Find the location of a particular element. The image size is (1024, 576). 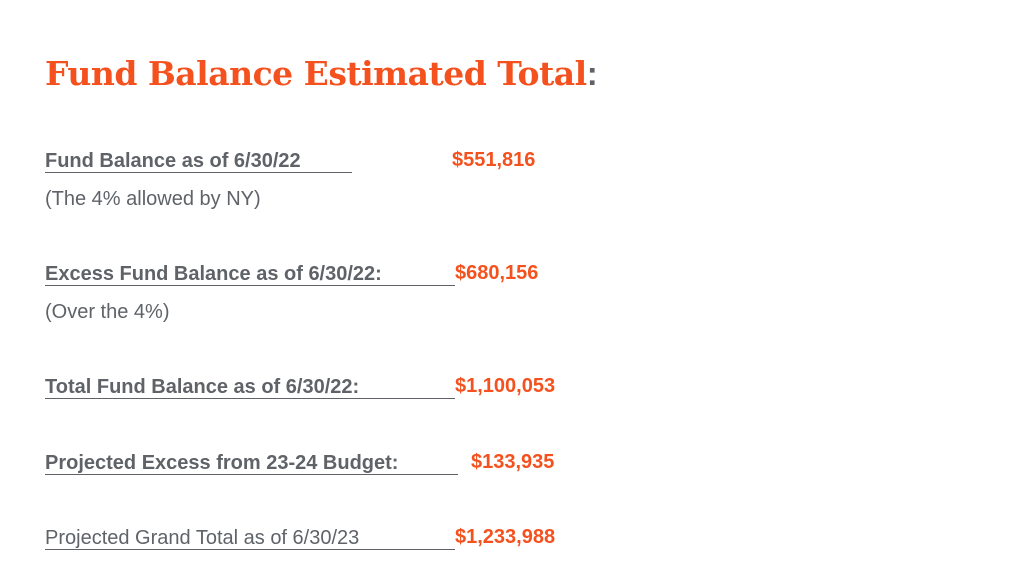

fund-balance-label: Fund Balance as of 6/30/22 is located at coordinates (198, 161).